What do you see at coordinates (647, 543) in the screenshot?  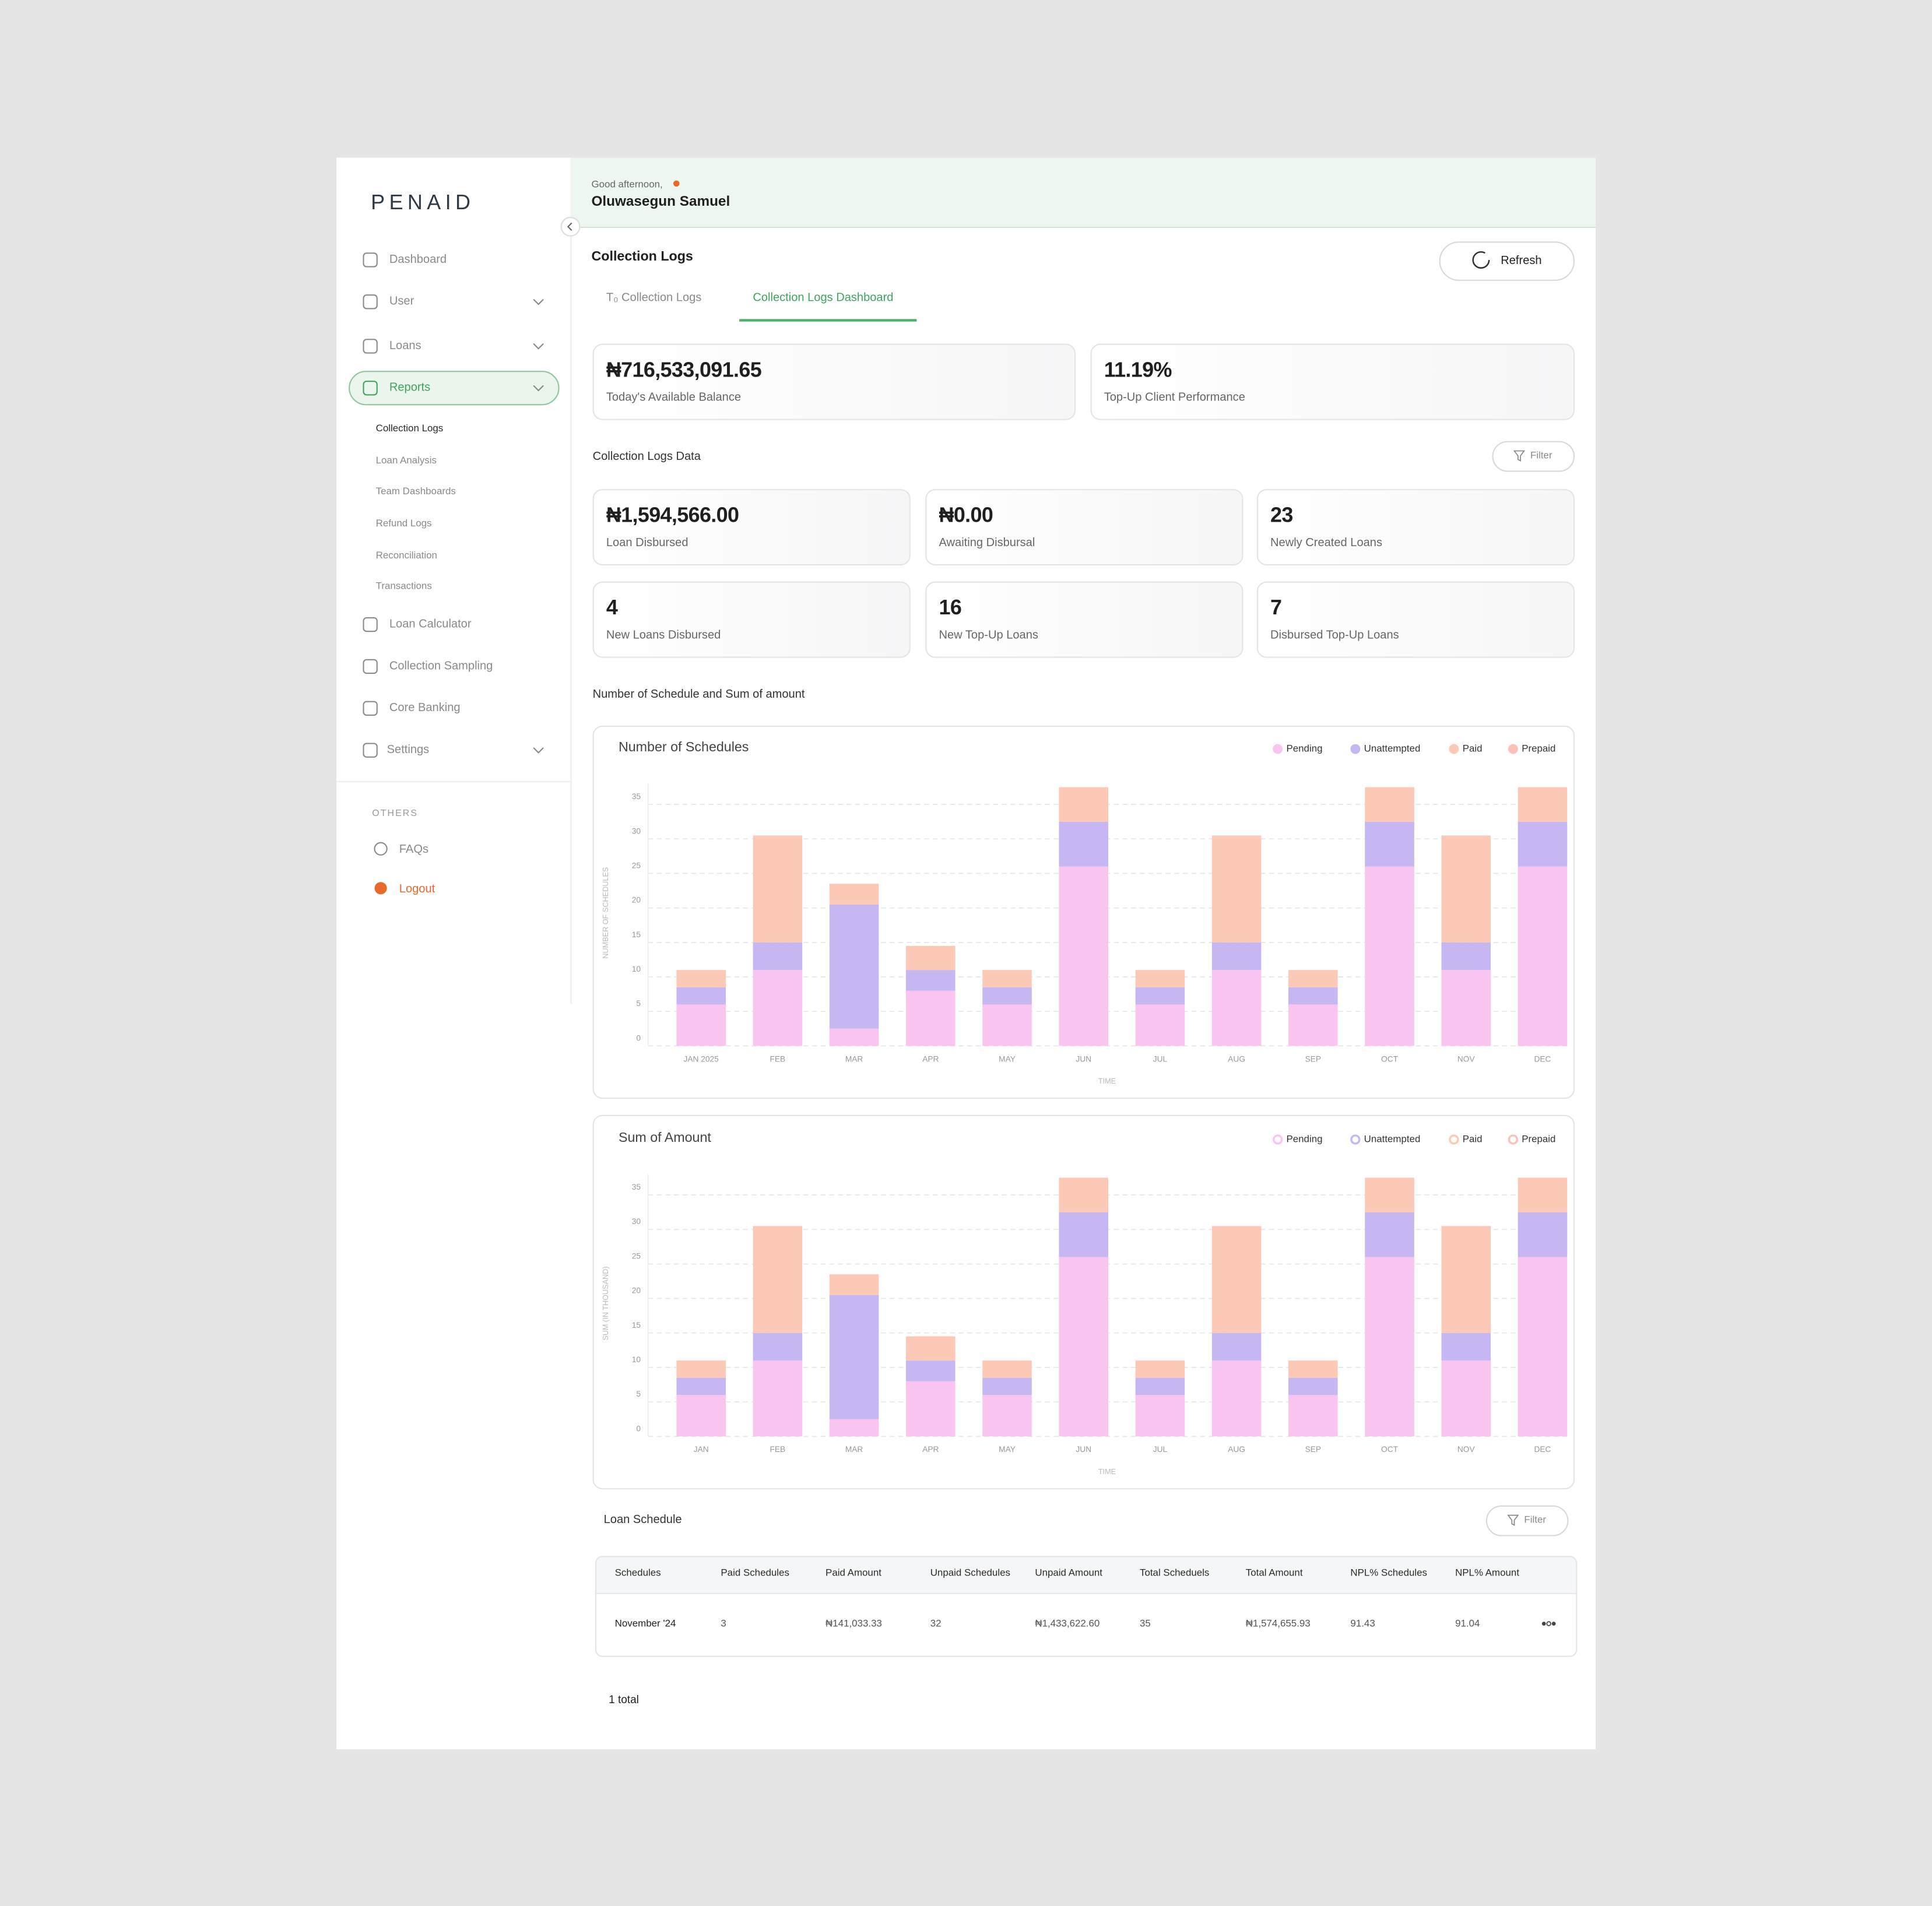 I see `stat-label: Loan Disbursed` at bounding box center [647, 543].